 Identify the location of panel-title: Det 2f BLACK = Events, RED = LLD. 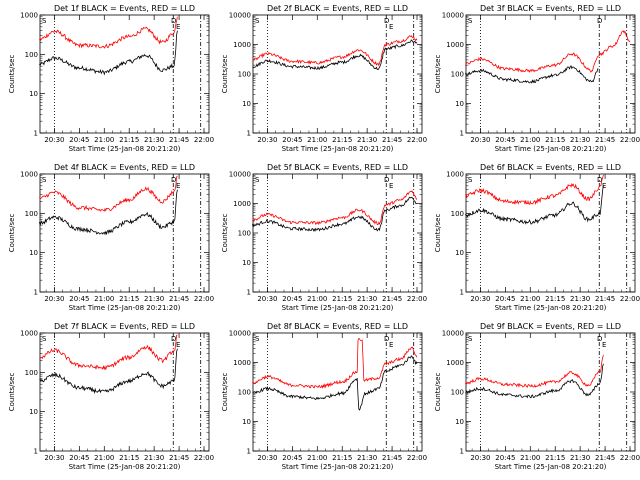
(337, 8).